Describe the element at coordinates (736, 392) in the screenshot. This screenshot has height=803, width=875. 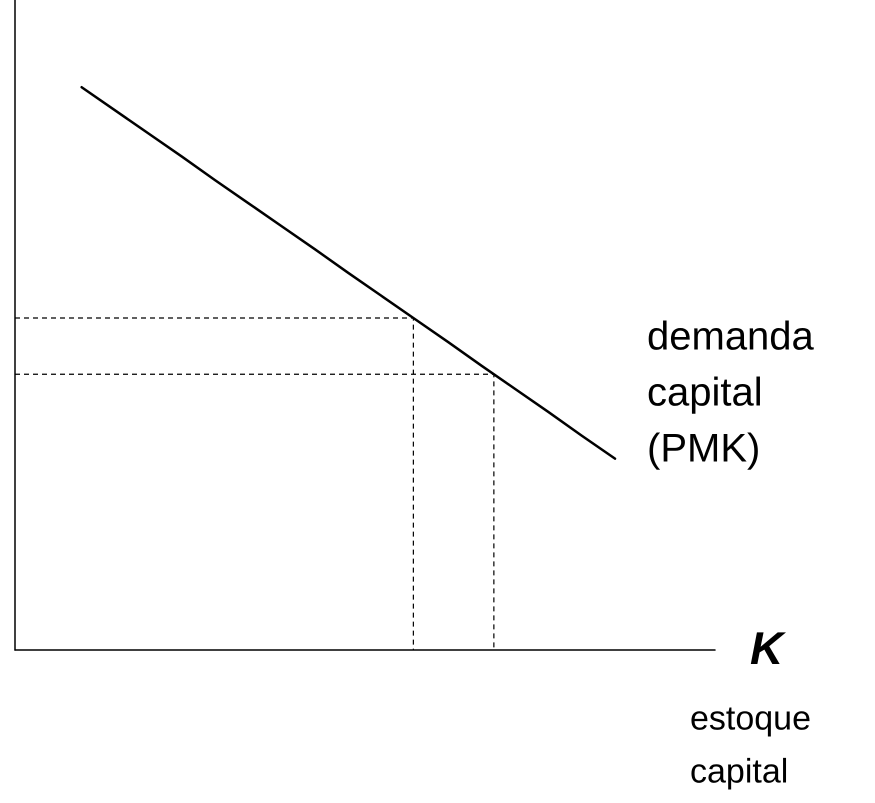
I see `series-label: demanda capital (PMK)` at that location.